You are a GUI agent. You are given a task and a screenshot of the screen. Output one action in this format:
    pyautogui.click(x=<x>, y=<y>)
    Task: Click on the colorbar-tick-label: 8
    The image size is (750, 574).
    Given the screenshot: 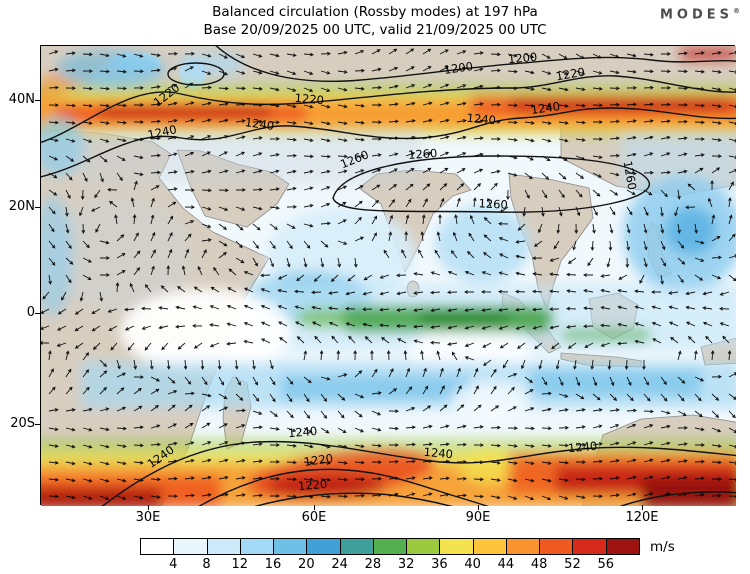 What is the action you would take?
    pyautogui.click(x=206, y=564)
    